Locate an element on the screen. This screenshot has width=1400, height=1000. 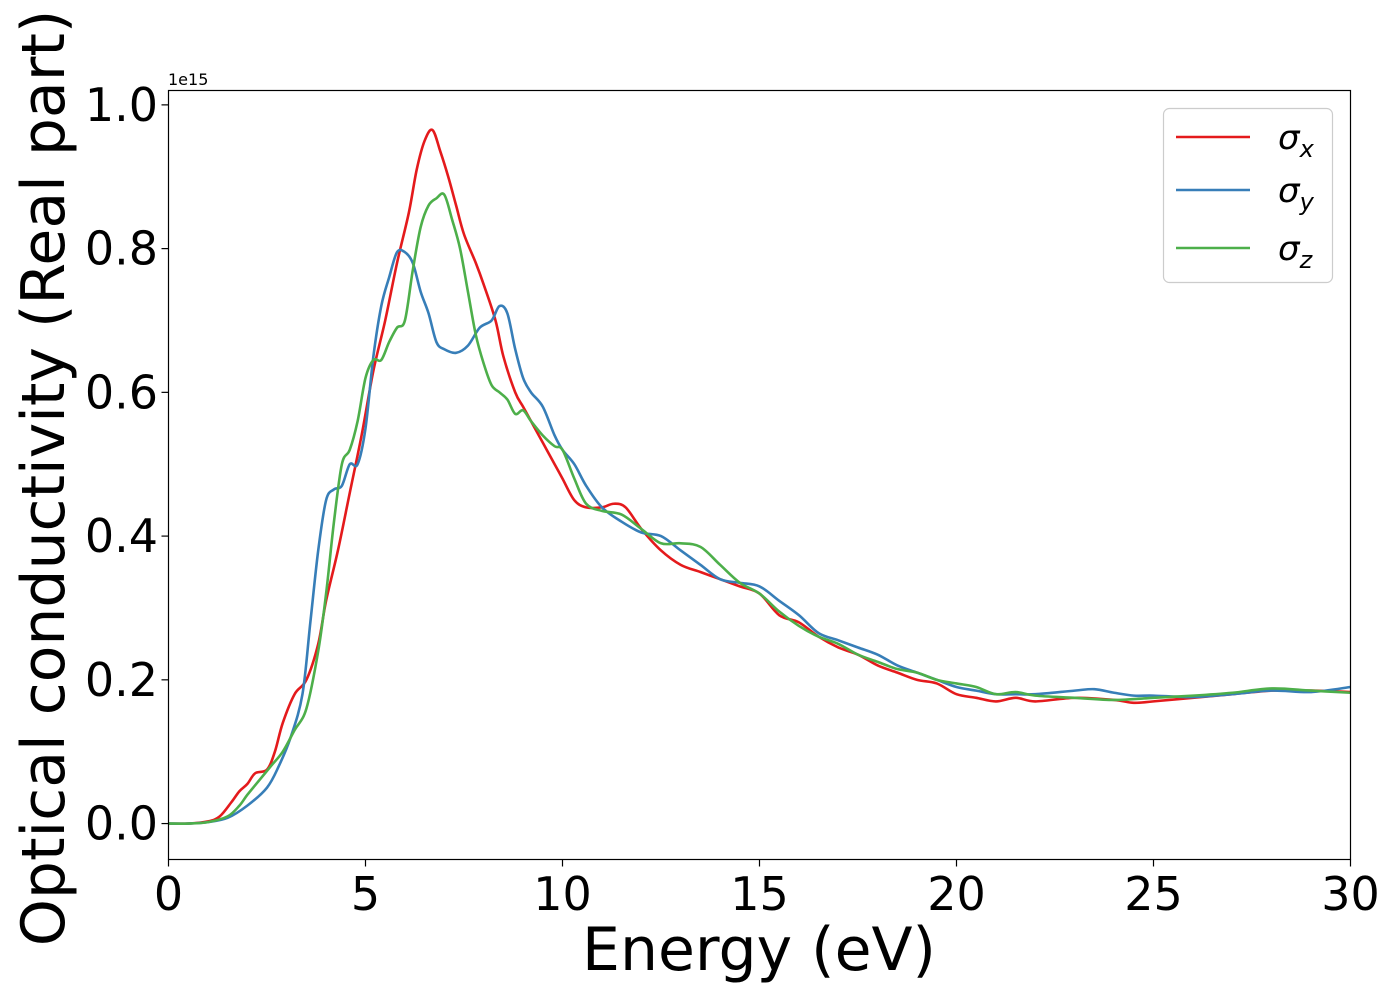
x-tick-label: 30 is located at coordinates (1350, 894).